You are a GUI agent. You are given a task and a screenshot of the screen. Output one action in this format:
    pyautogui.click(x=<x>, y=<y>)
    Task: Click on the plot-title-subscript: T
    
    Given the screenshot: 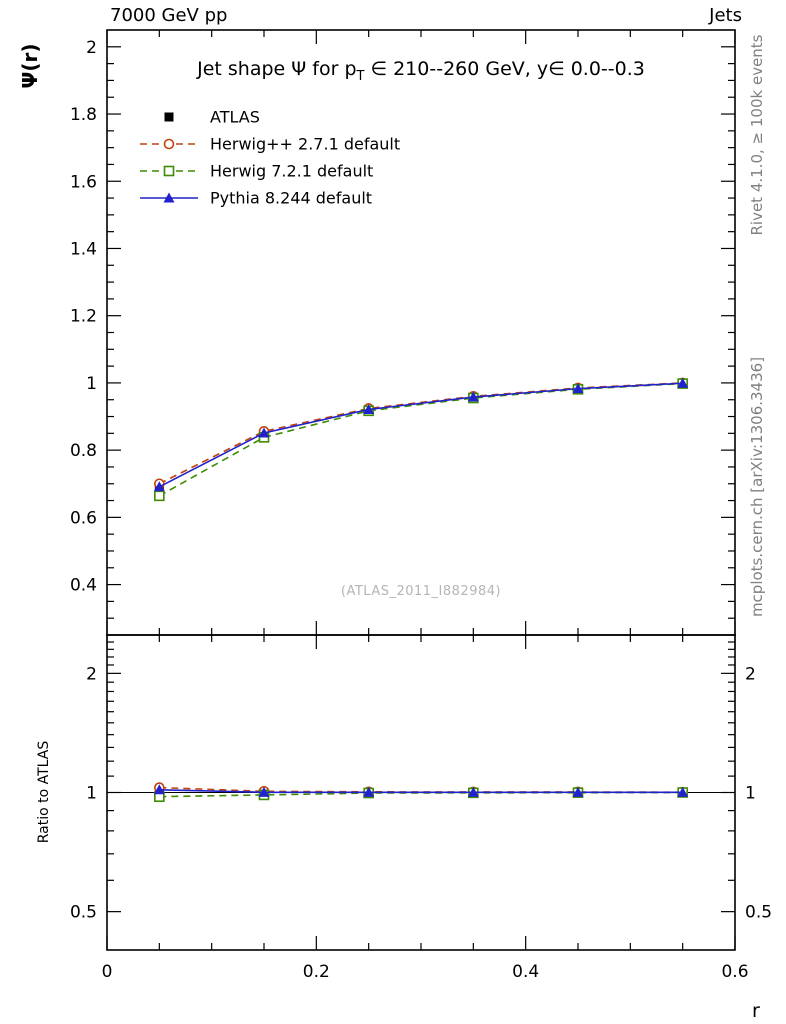 What is the action you would take?
    pyautogui.click(x=360, y=76)
    